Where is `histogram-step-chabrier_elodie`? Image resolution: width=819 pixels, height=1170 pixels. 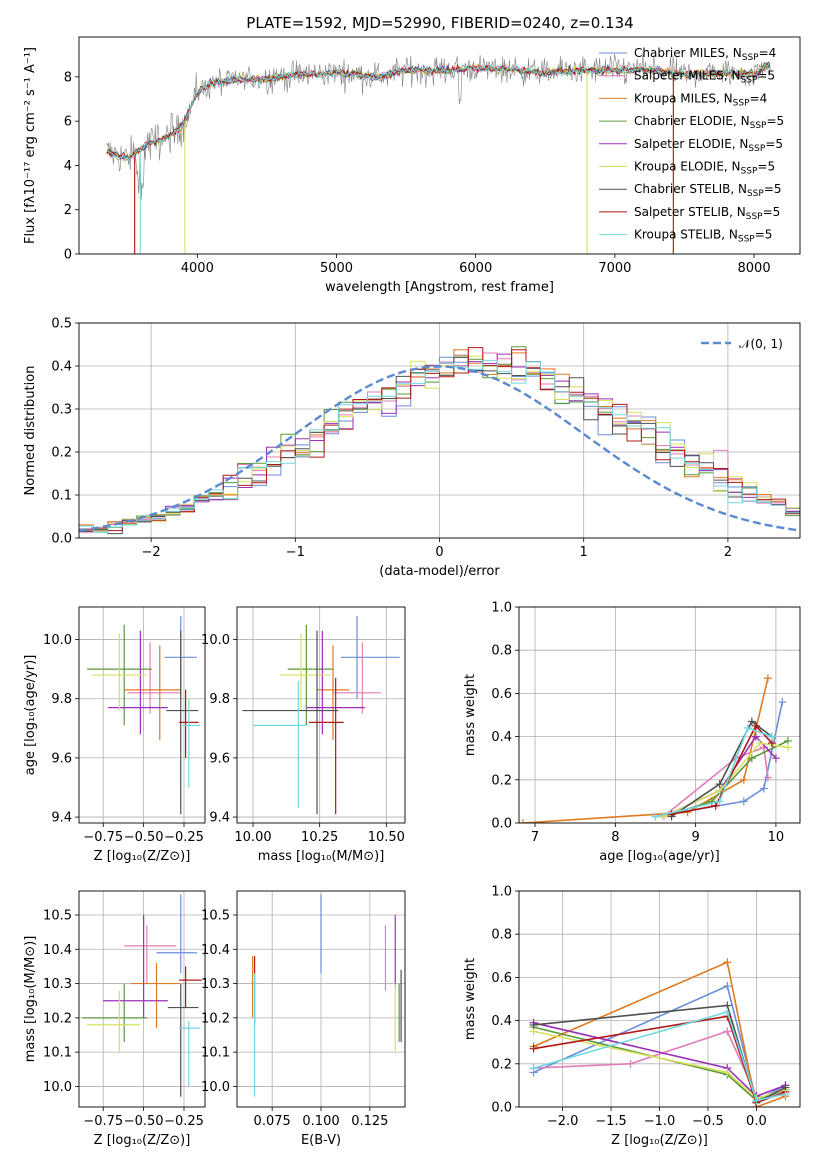
histogram-step-chabrier_elodie is located at coordinates (439, 439).